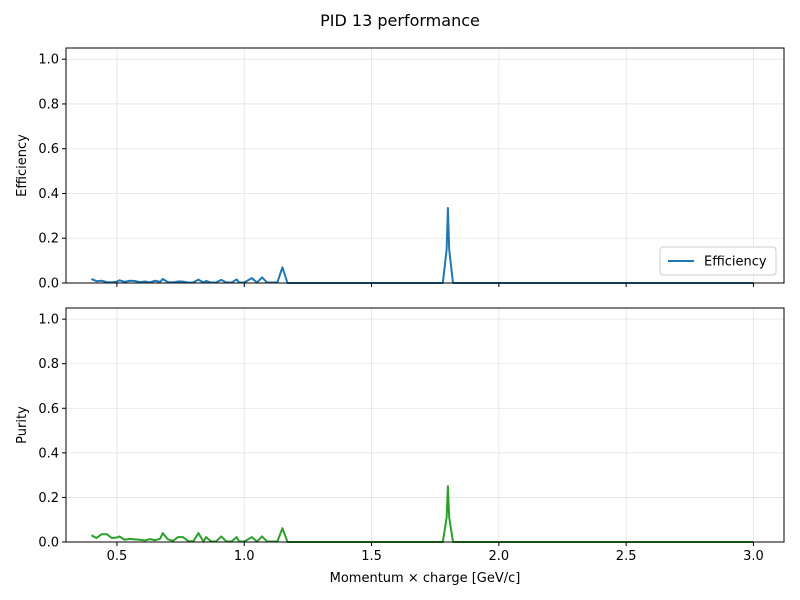 The width and height of the screenshot is (800, 600). I want to click on legend: Efficiency, so click(718, 261).